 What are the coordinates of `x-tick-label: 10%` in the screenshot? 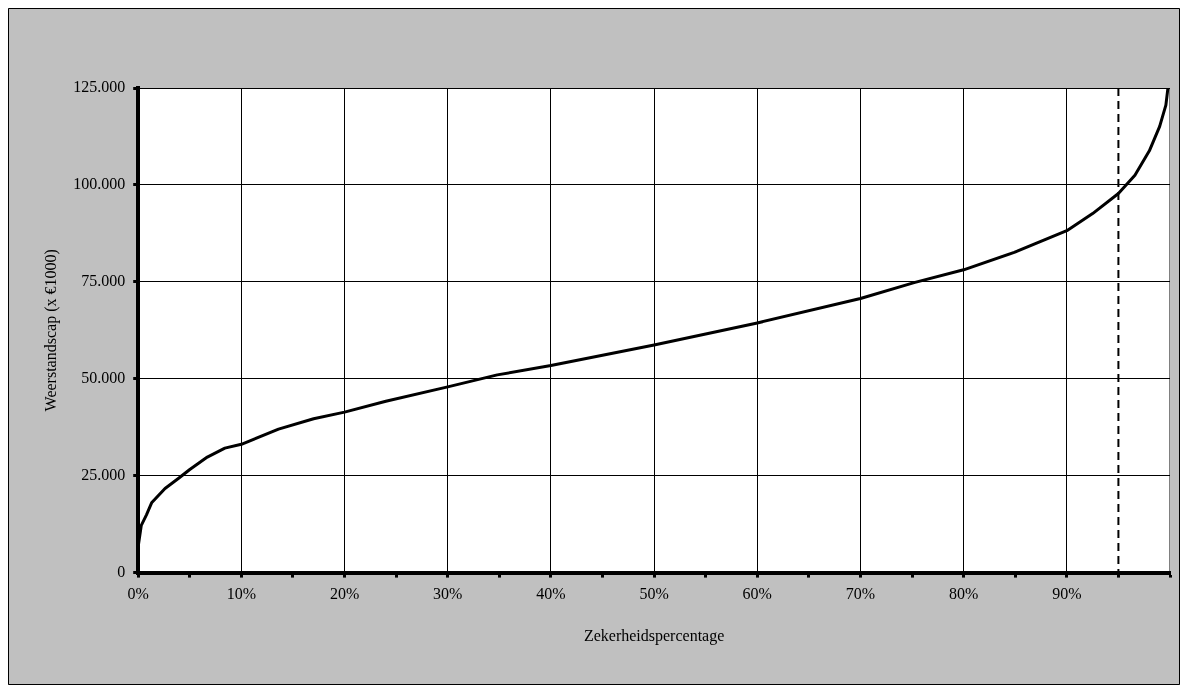 It's located at (241, 594).